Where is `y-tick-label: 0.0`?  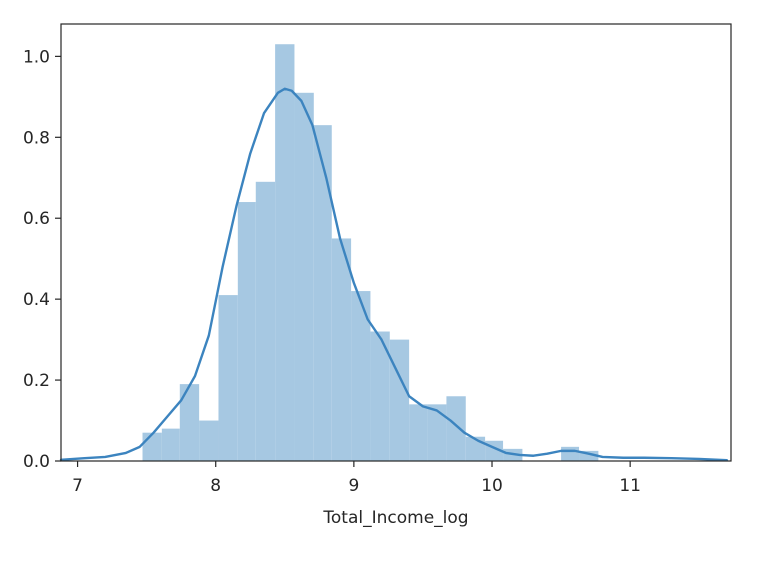
y-tick-label: 0.0 is located at coordinates (36, 462).